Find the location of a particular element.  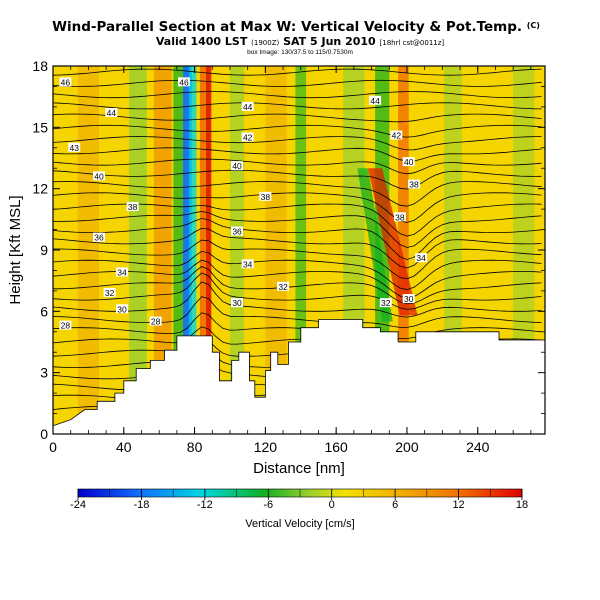

colorbar-label: Vertical Velocity [cm/s] is located at coordinates (299, 524).